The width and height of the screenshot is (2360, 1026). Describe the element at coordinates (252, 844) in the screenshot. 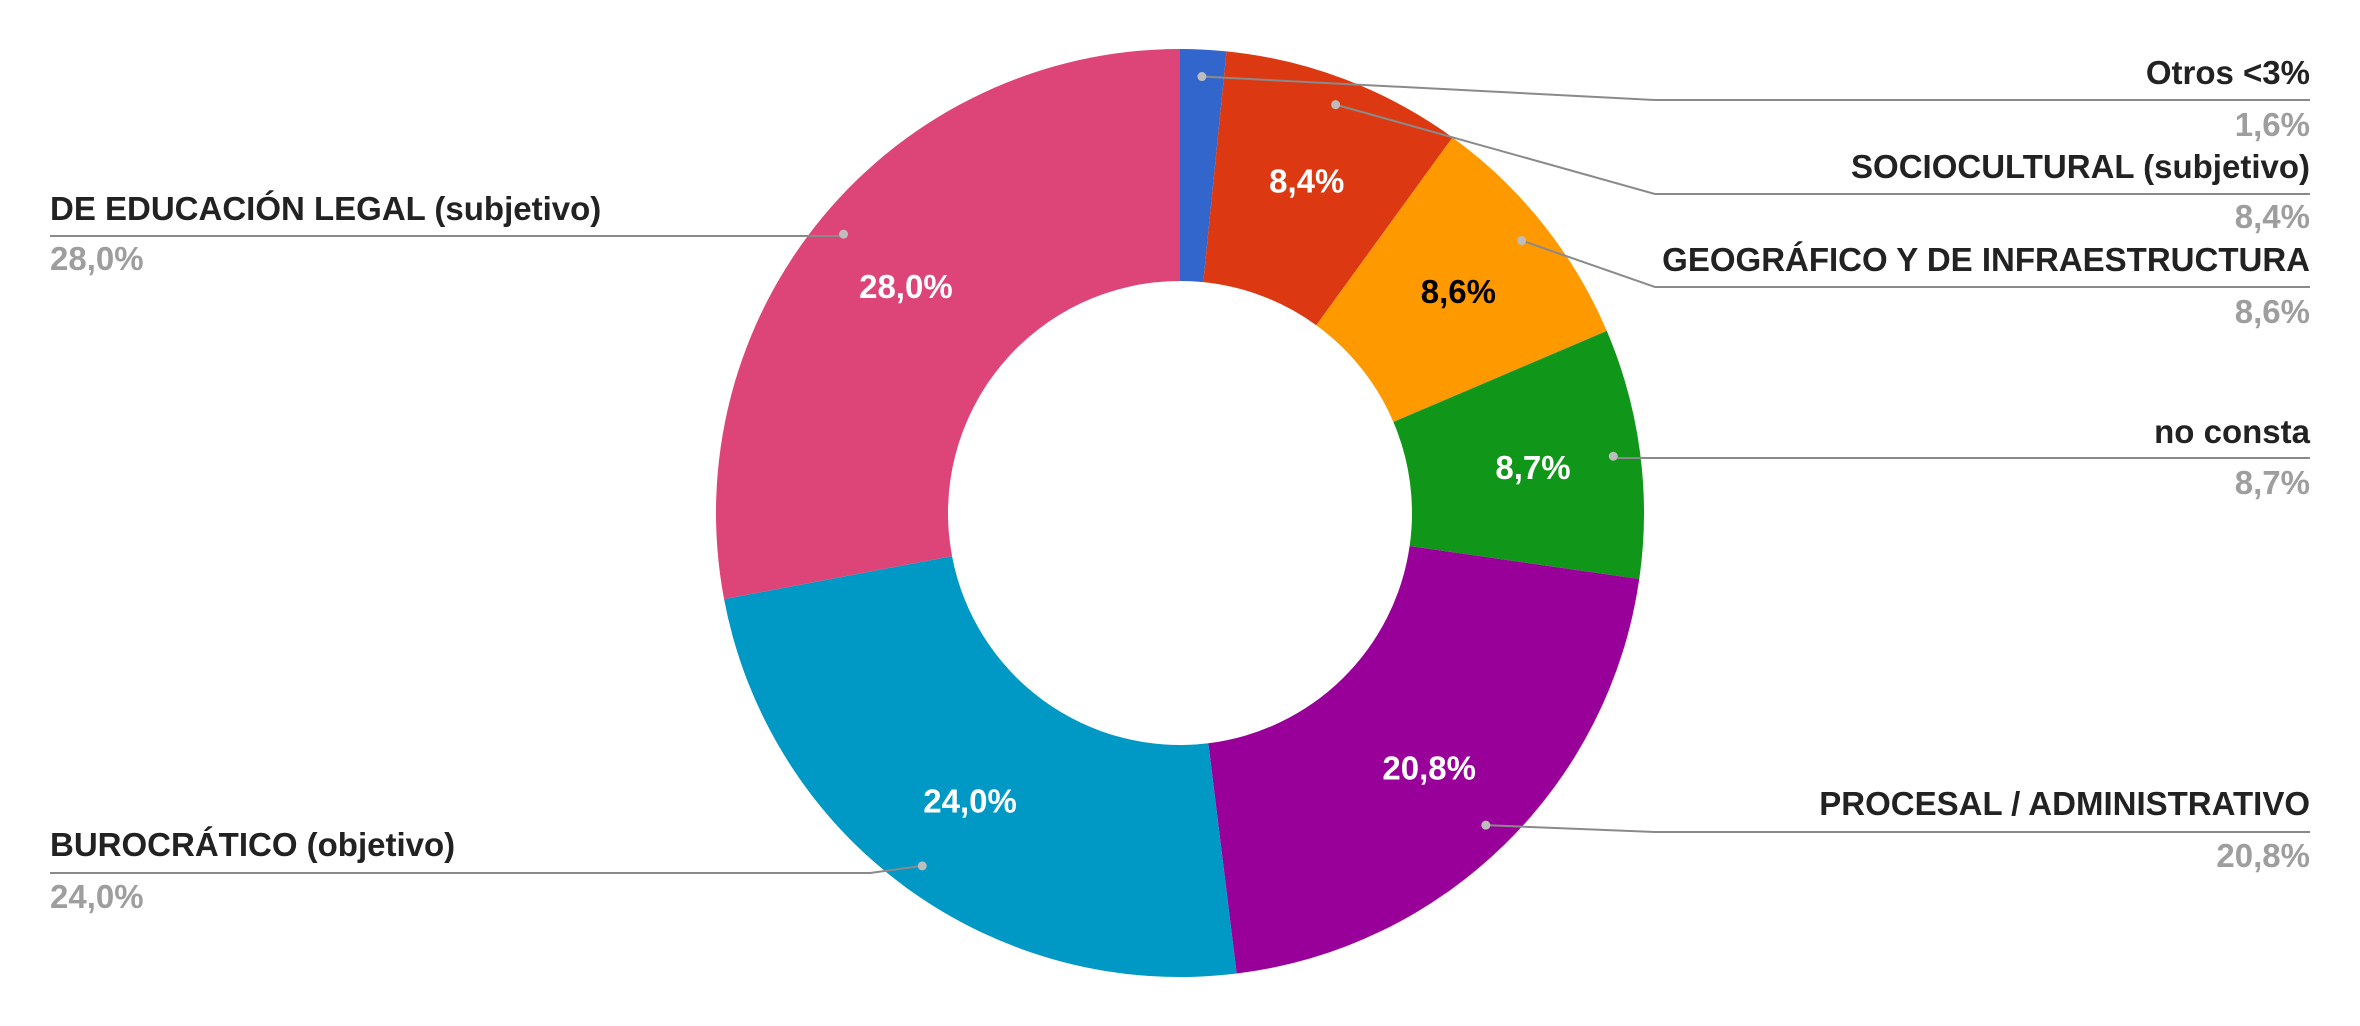

I see `legend-label-burocratico-objetivo: BUROCRÁTICO (objetivo)` at that location.